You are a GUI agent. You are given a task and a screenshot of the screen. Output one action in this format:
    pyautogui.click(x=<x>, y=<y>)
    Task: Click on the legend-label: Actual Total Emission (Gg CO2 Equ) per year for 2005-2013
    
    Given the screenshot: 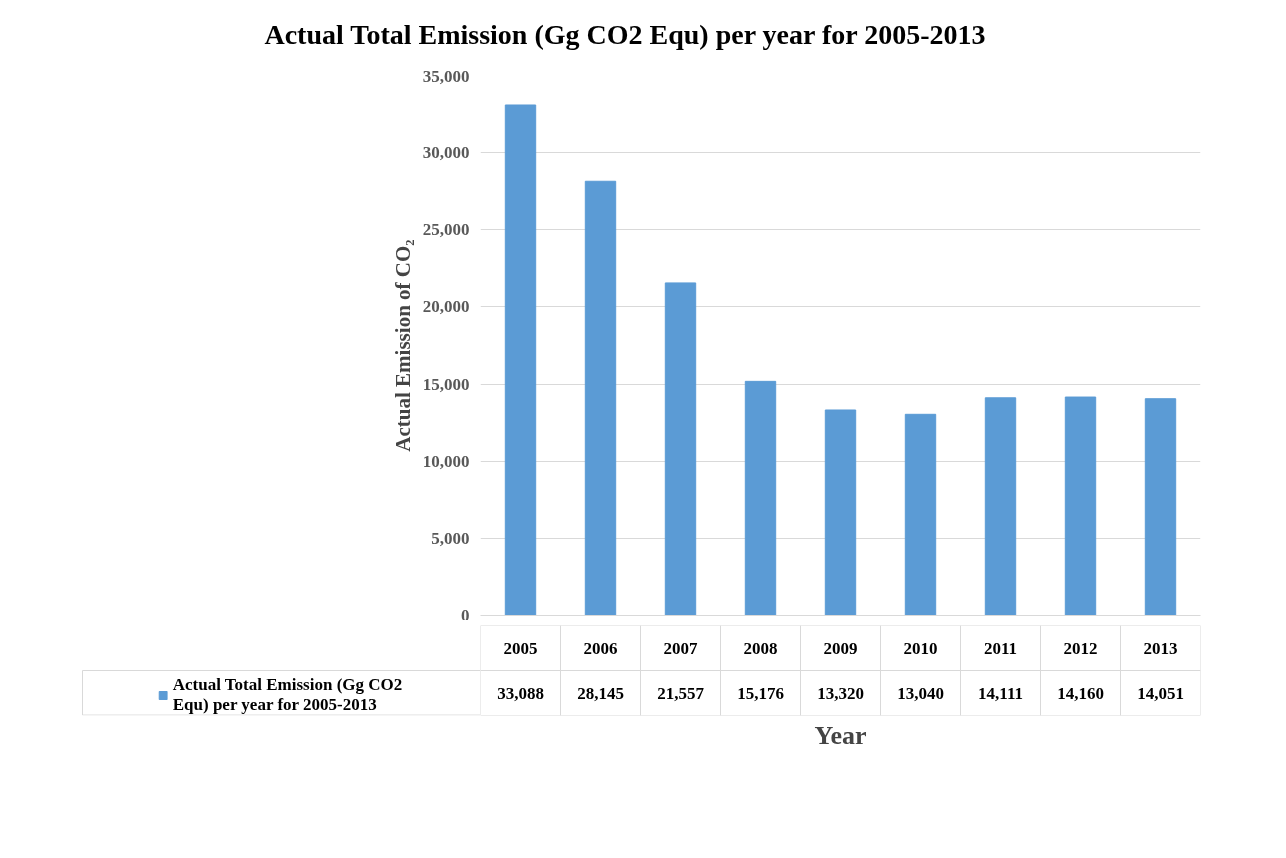 What is the action you would take?
    pyautogui.click(x=287, y=695)
    